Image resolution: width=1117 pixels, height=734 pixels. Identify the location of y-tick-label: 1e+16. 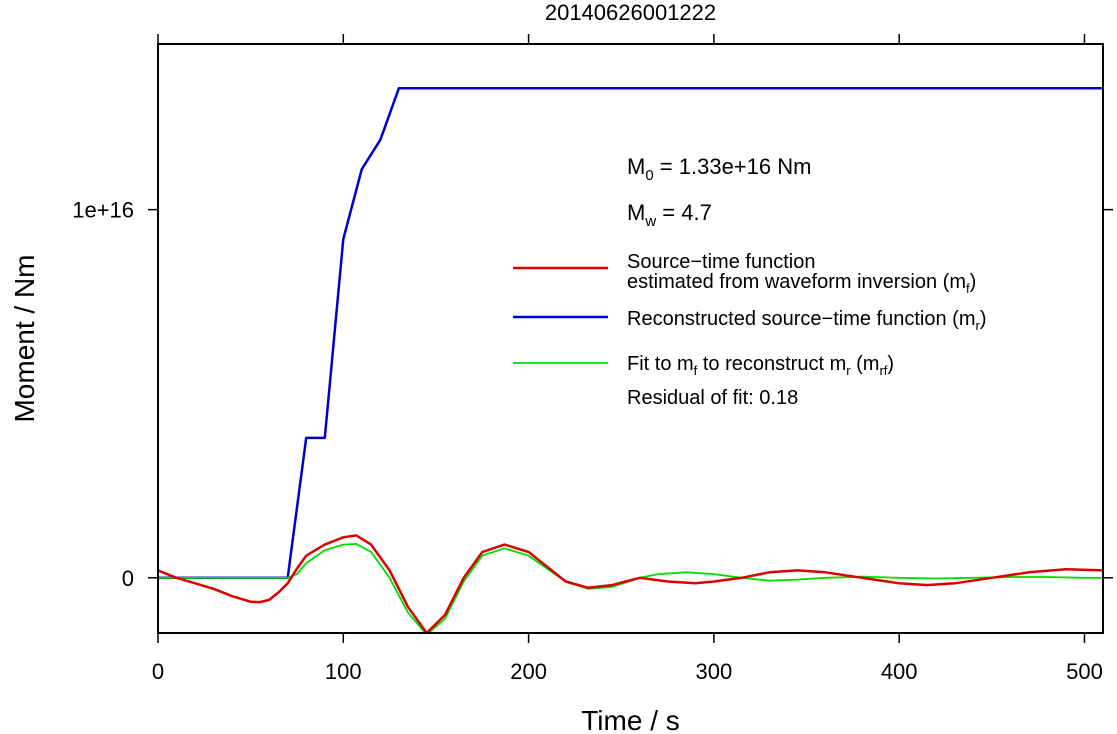
(103, 210).